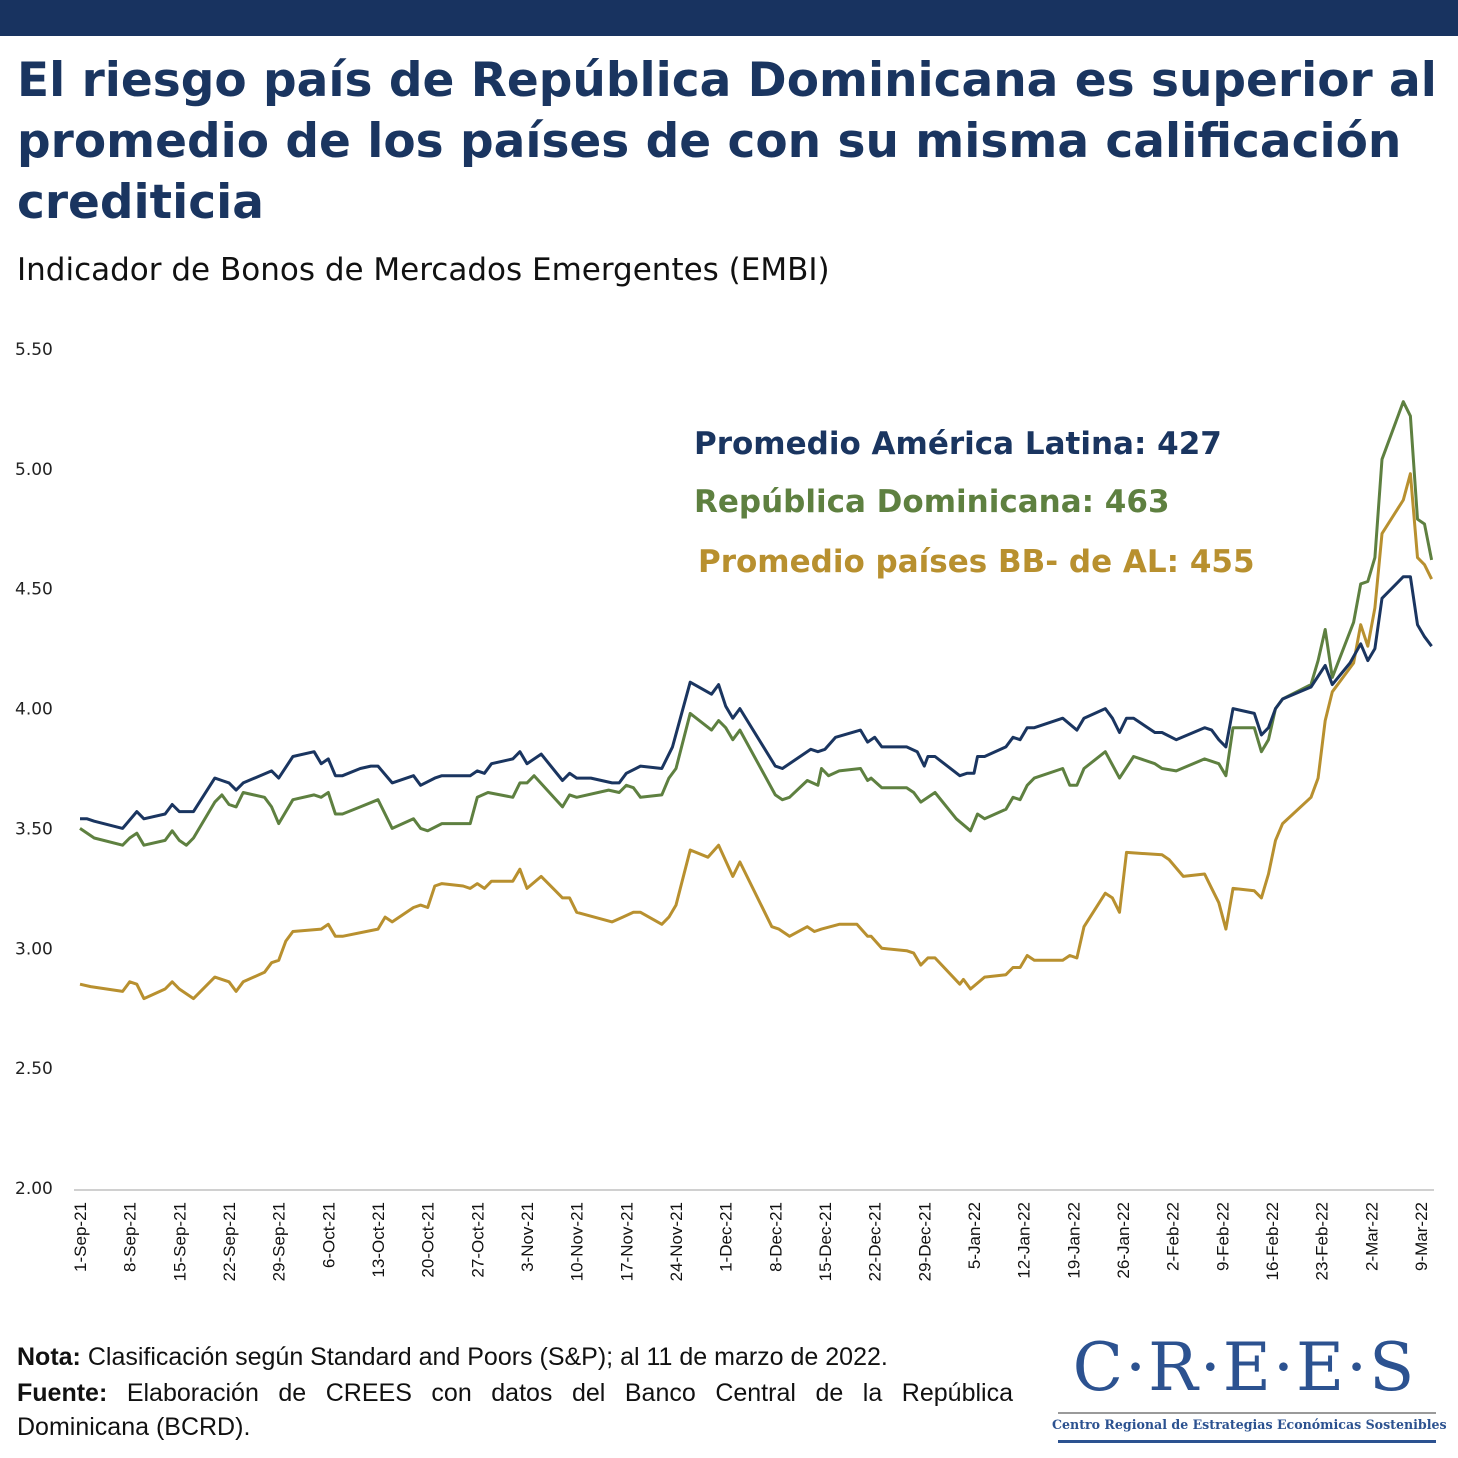 The height and width of the screenshot is (1458, 1458). What do you see at coordinates (676, 1241) in the screenshot?
I see `x-tick-label: 24-Nov-21` at bounding box center [676, 1241].